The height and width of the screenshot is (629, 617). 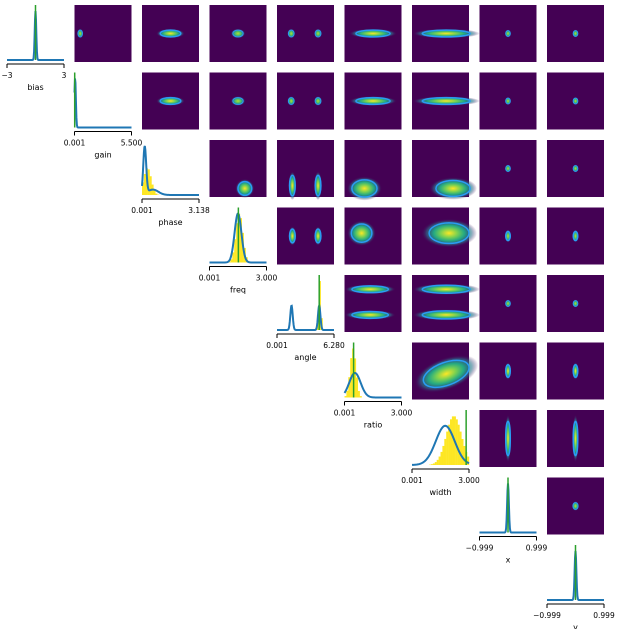 I want to click on scatter-panel-ratio-x, so click(x=508, y=371).